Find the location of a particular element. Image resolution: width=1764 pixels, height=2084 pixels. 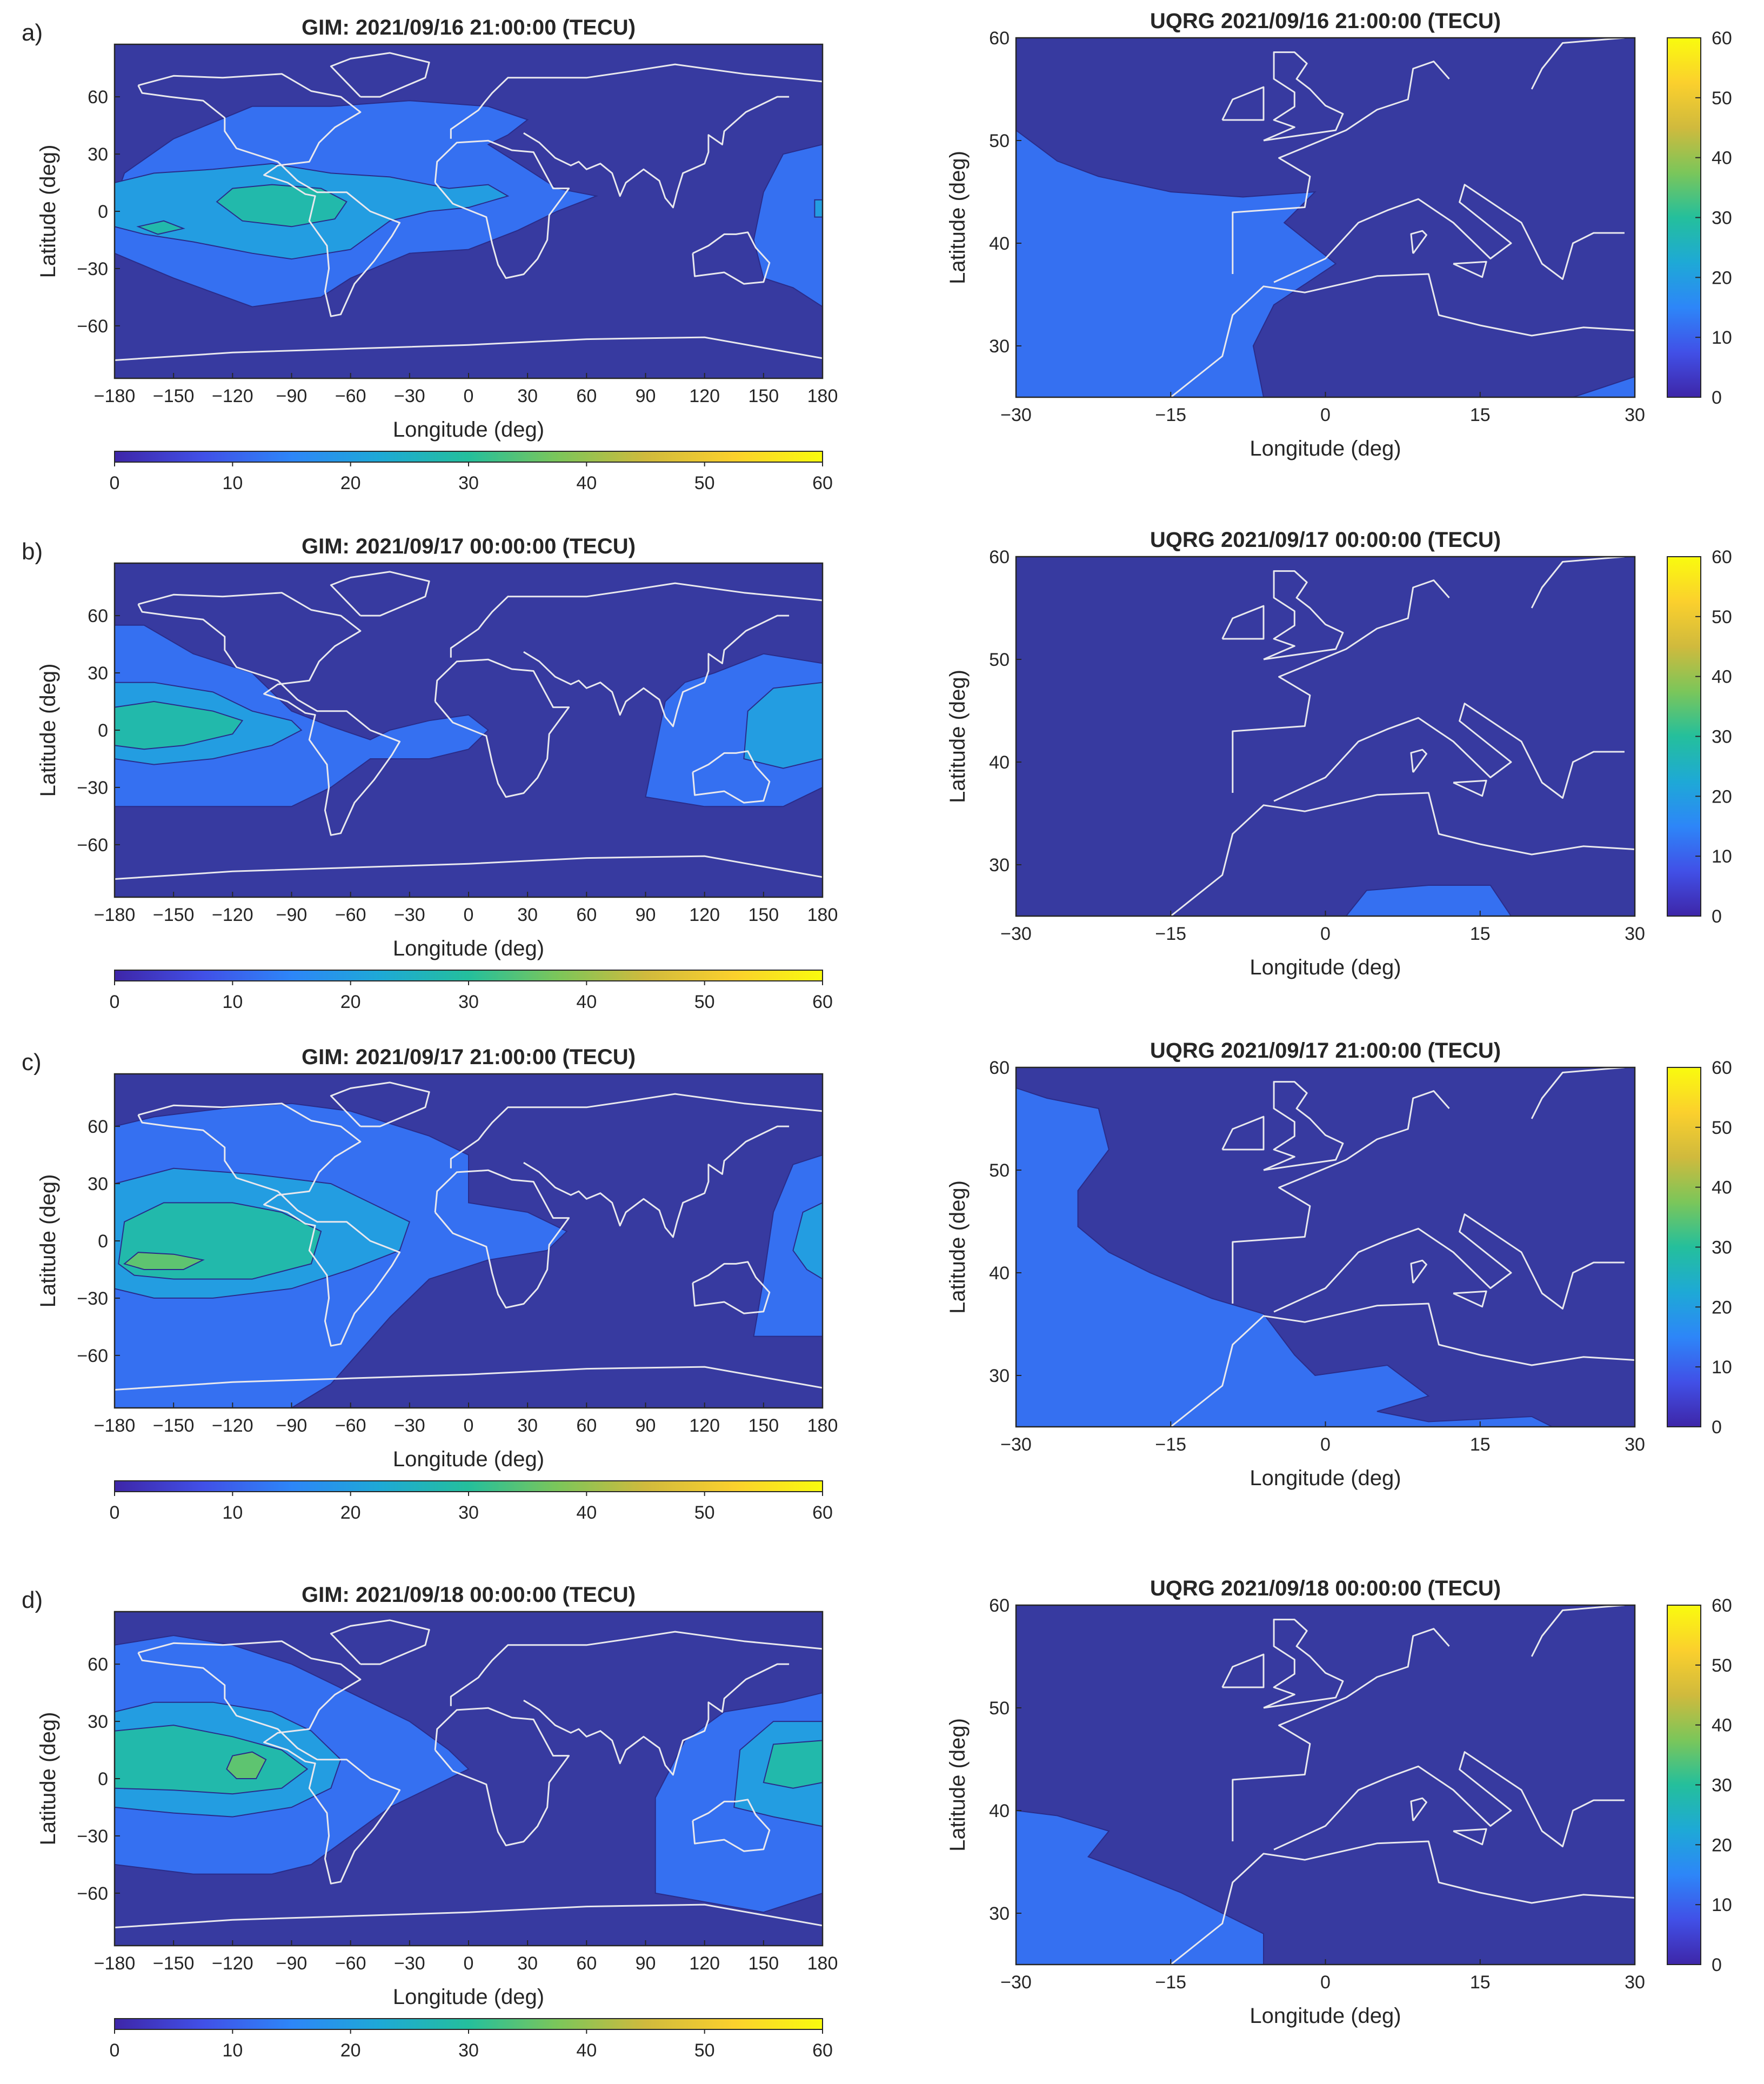

uqrg-map-0-cbar-tick-2: 40 is located at coordinates (1722, 158).